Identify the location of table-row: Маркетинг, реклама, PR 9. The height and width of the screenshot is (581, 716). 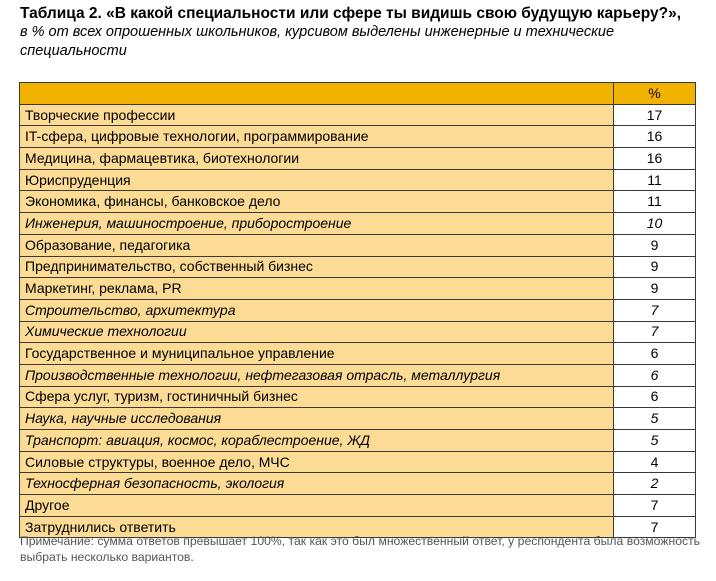
(357, 288).